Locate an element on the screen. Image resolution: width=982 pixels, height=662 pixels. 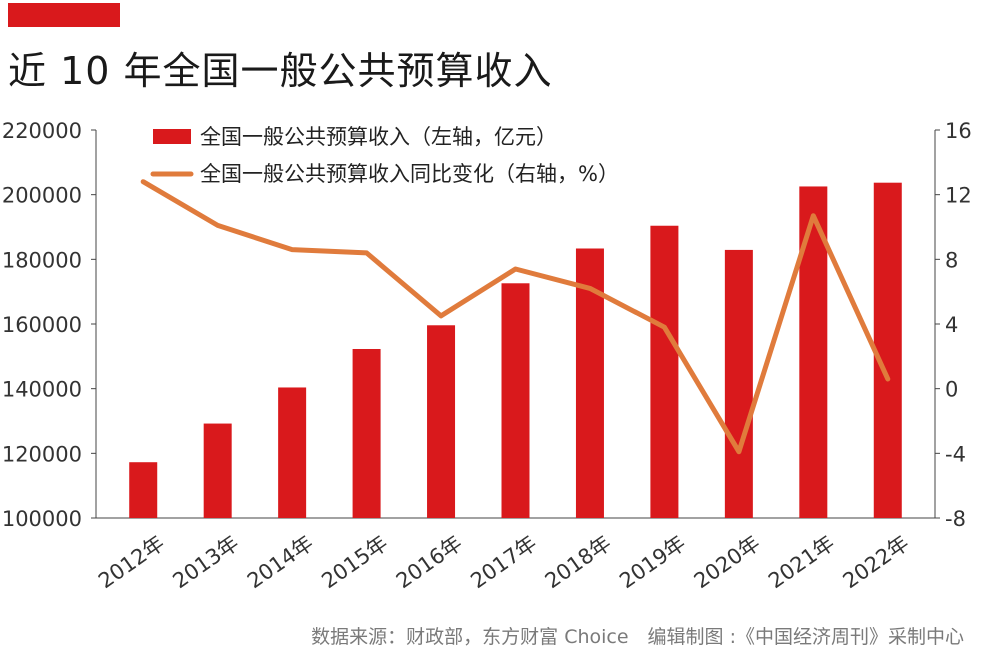
right-axis-tick-label: 12 is located at coordinates (958, 196).